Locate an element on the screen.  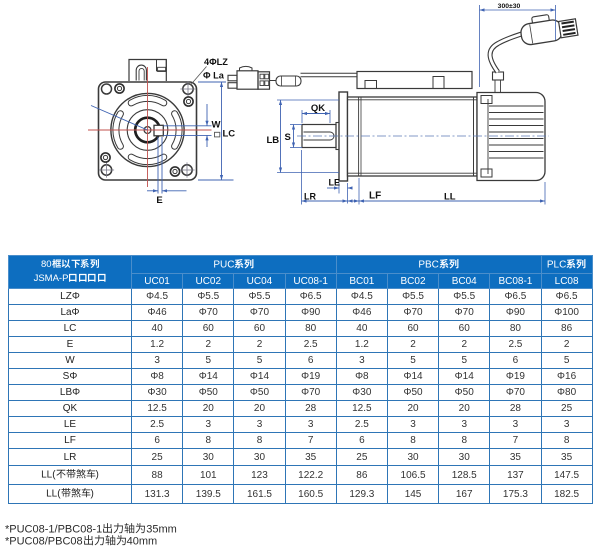
spec-cell-UC04-LZ: Φ5.5 is located at coordinates (259, 296).